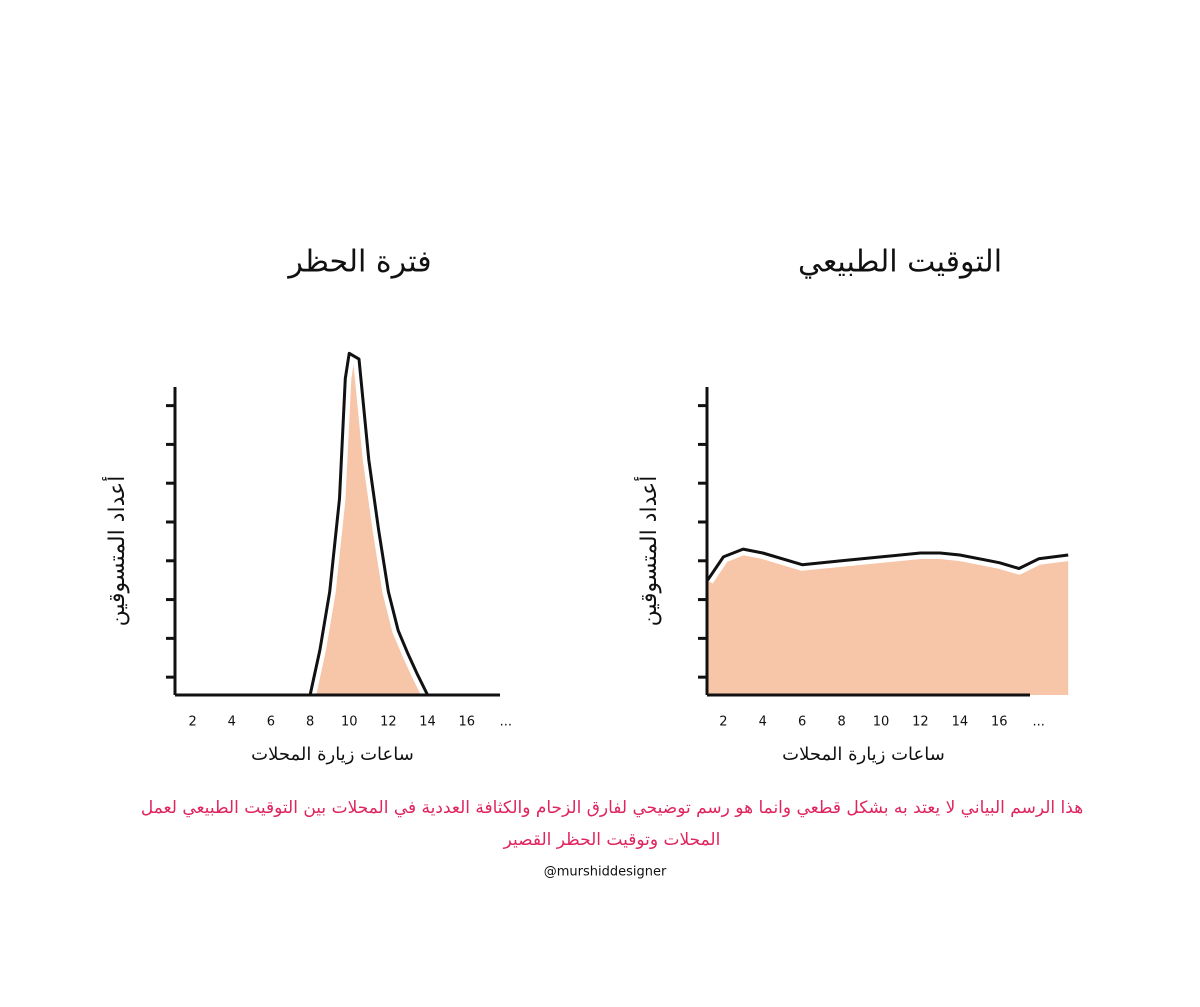 The image size is (1200, 1007). I want to click on chart-title: التوقيت الطبيعي, so click(900, 262).